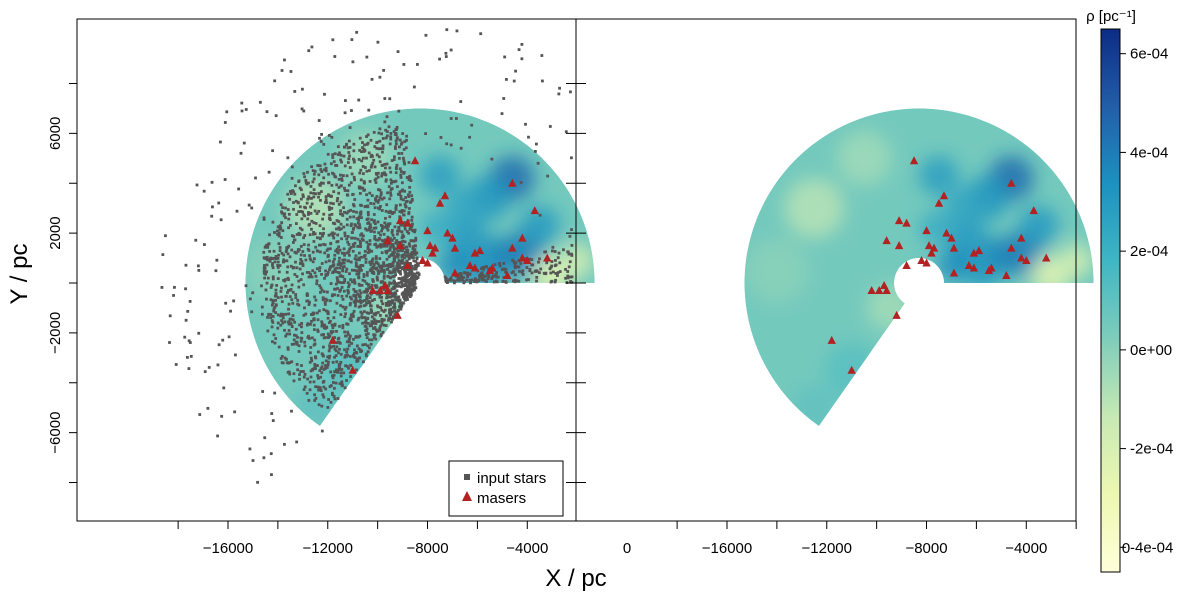 This screenshot has height=597, width=1200. What do you see at coordinates (575, 578) in the screenshot?
I see `x-axis-title: X / pc` at bounding box center [575, 578].